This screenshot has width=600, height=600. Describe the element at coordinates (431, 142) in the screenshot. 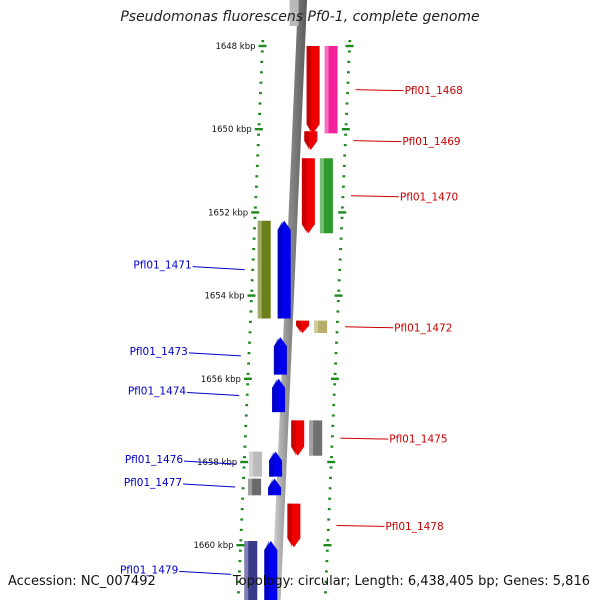

I see `gene-label: Pfl01_1469` at that location.